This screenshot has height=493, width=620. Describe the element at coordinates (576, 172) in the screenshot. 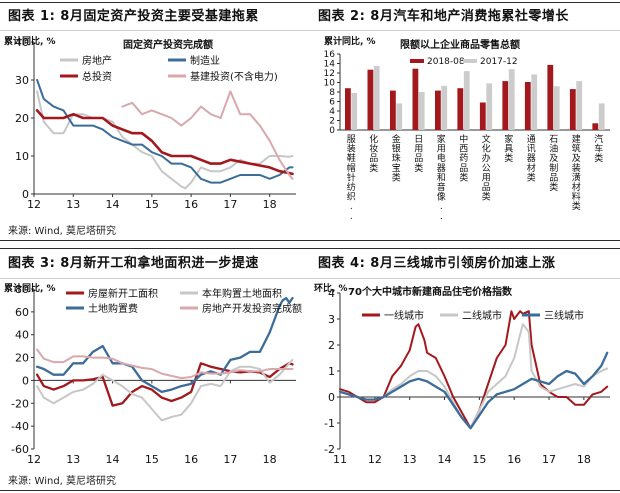

I see `category-label-11: 建筑及装潢材料类` at that location.